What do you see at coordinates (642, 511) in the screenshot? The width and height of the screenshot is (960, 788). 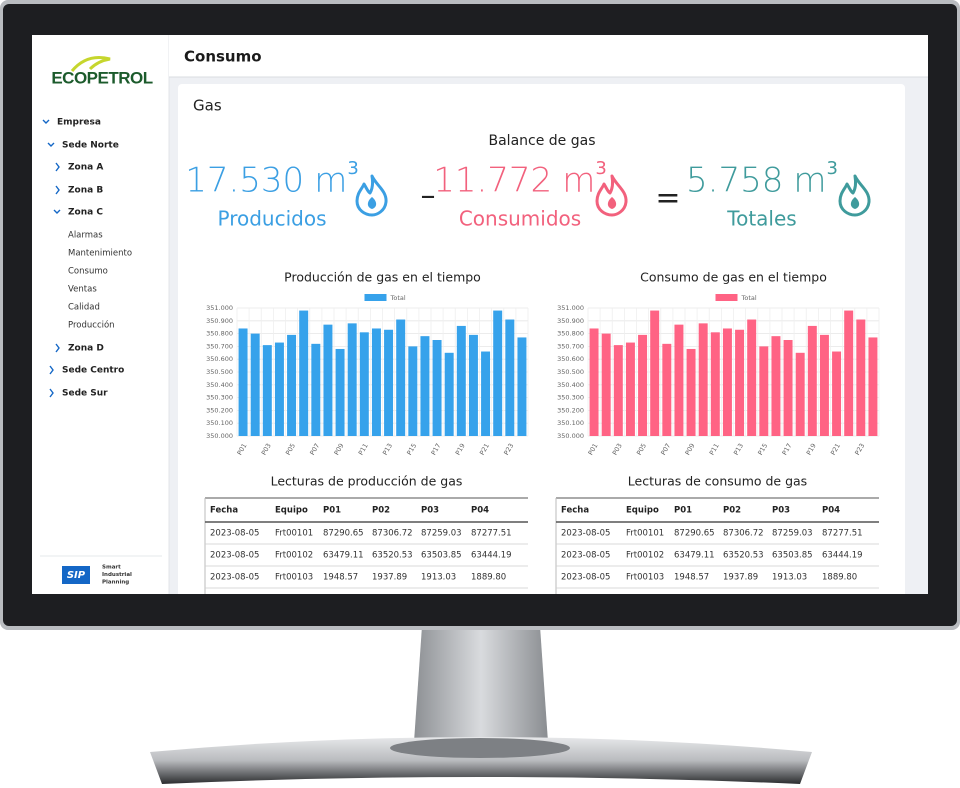 I see `table-header: Equipo` at bounding box center [642, 511].